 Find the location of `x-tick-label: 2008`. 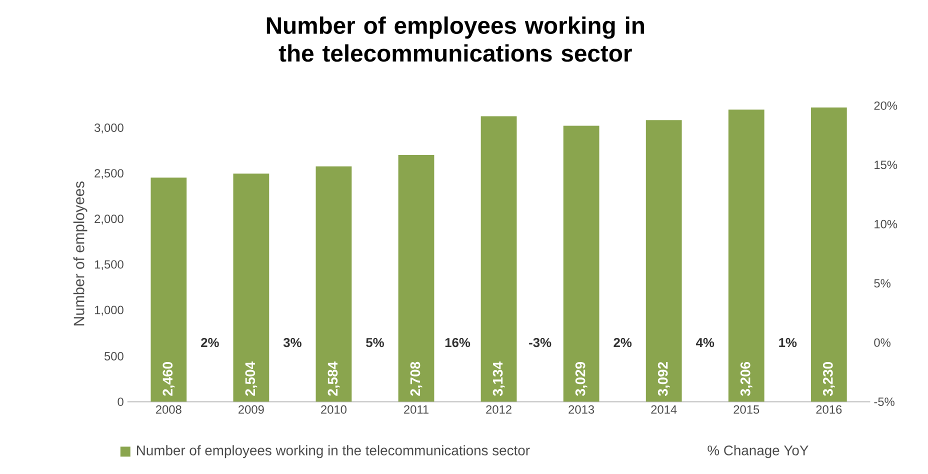

x-tick-label: 2008 is located at coordinates (169, 410).